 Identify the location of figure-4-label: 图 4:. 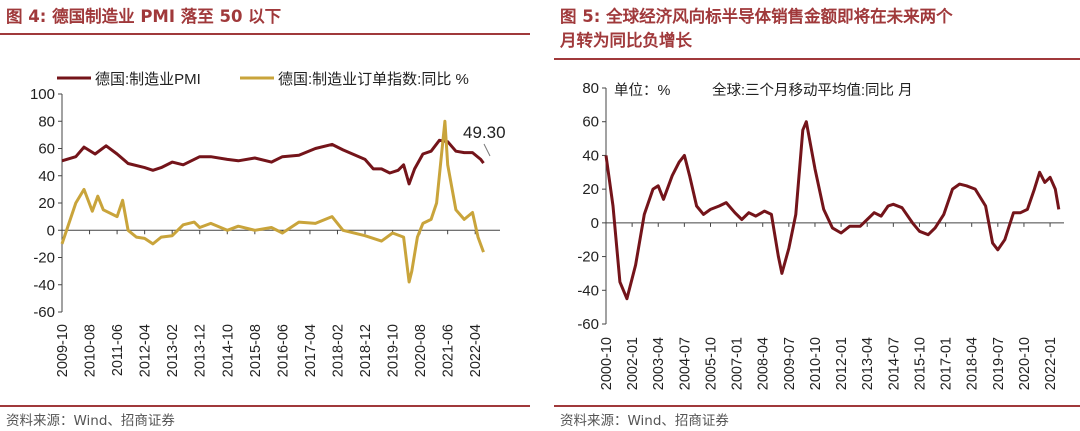
(26, 16).